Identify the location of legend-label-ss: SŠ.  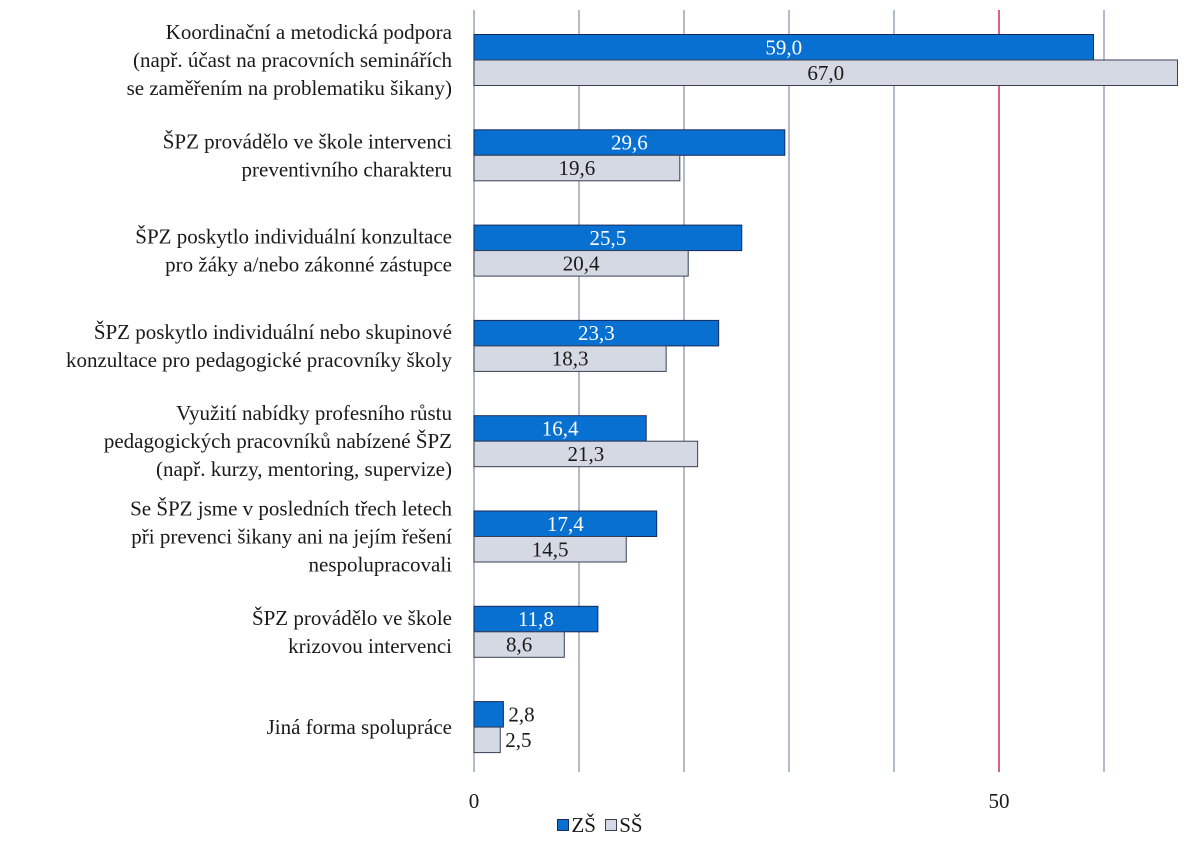
(631, 825).